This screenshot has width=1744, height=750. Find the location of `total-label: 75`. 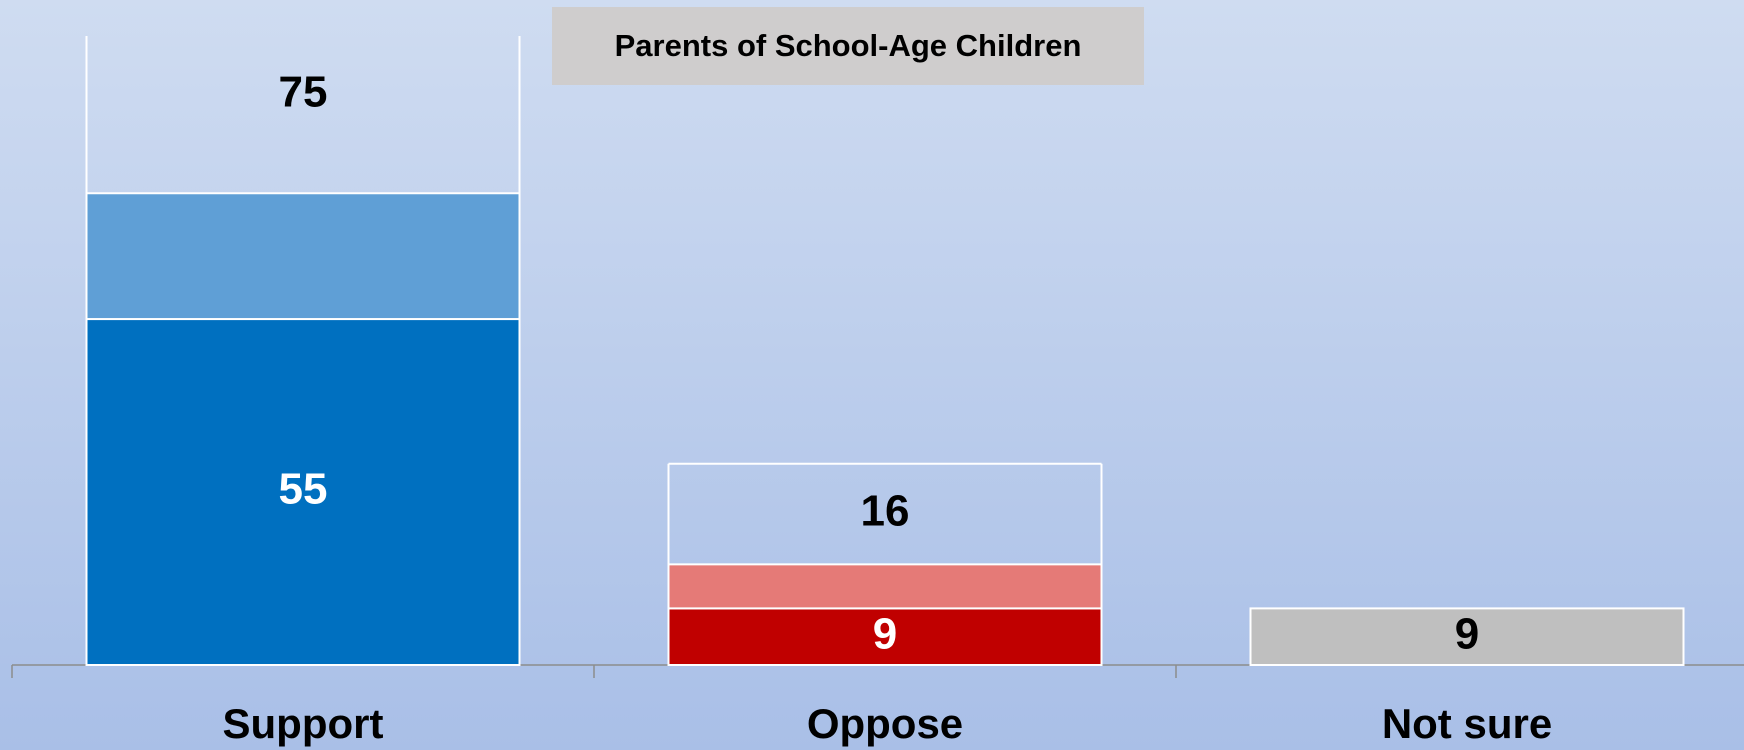

total-label: 75 is located at coordinates (303, 91).